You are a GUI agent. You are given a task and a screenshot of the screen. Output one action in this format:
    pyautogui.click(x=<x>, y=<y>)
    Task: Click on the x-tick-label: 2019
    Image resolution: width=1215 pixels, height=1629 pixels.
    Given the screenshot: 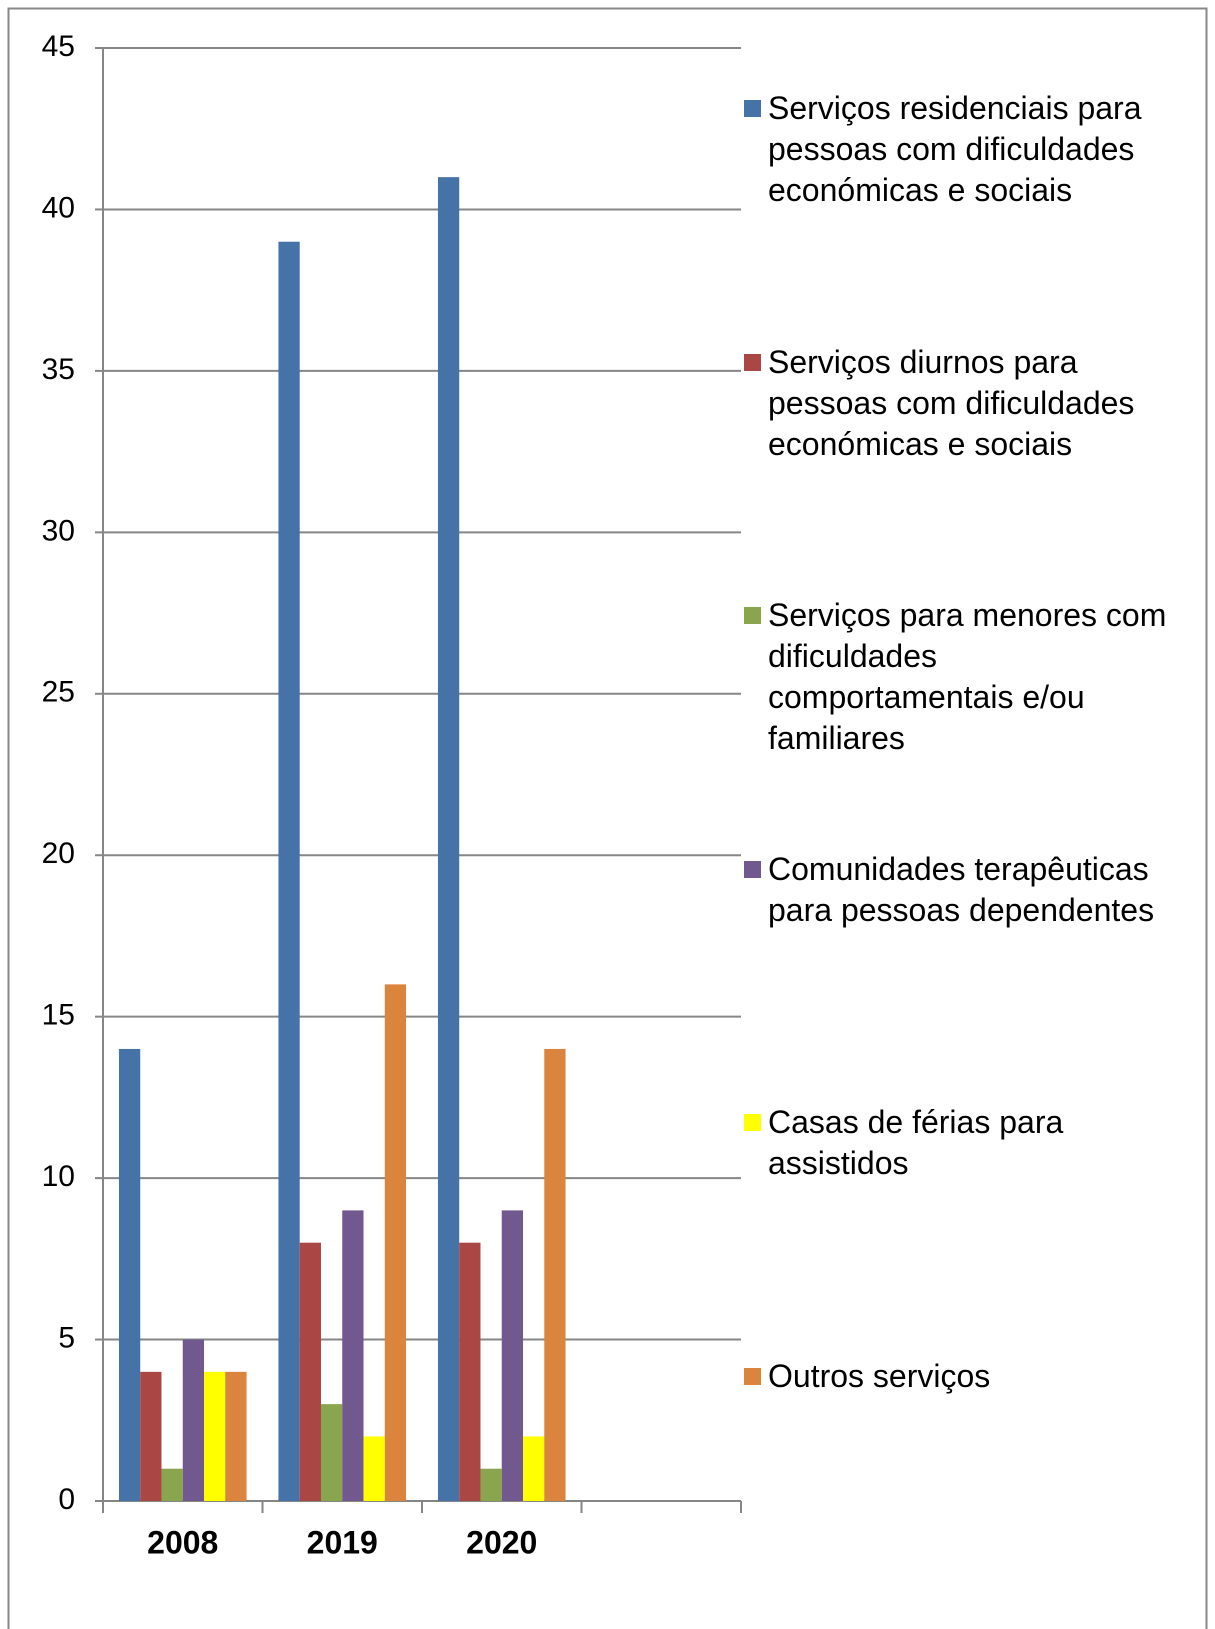 What is the action you would take?
    pyautogui.click(x=342, y=1542)
    